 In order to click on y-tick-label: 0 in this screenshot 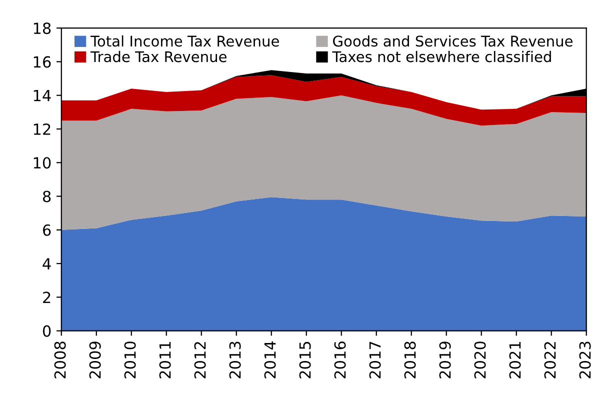, I will do `click(46, 331)`.